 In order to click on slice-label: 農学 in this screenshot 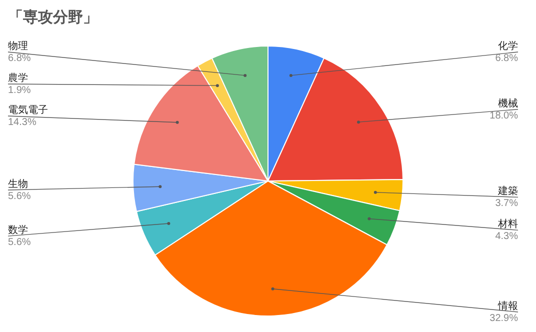, I will do `click(18, 78)`.